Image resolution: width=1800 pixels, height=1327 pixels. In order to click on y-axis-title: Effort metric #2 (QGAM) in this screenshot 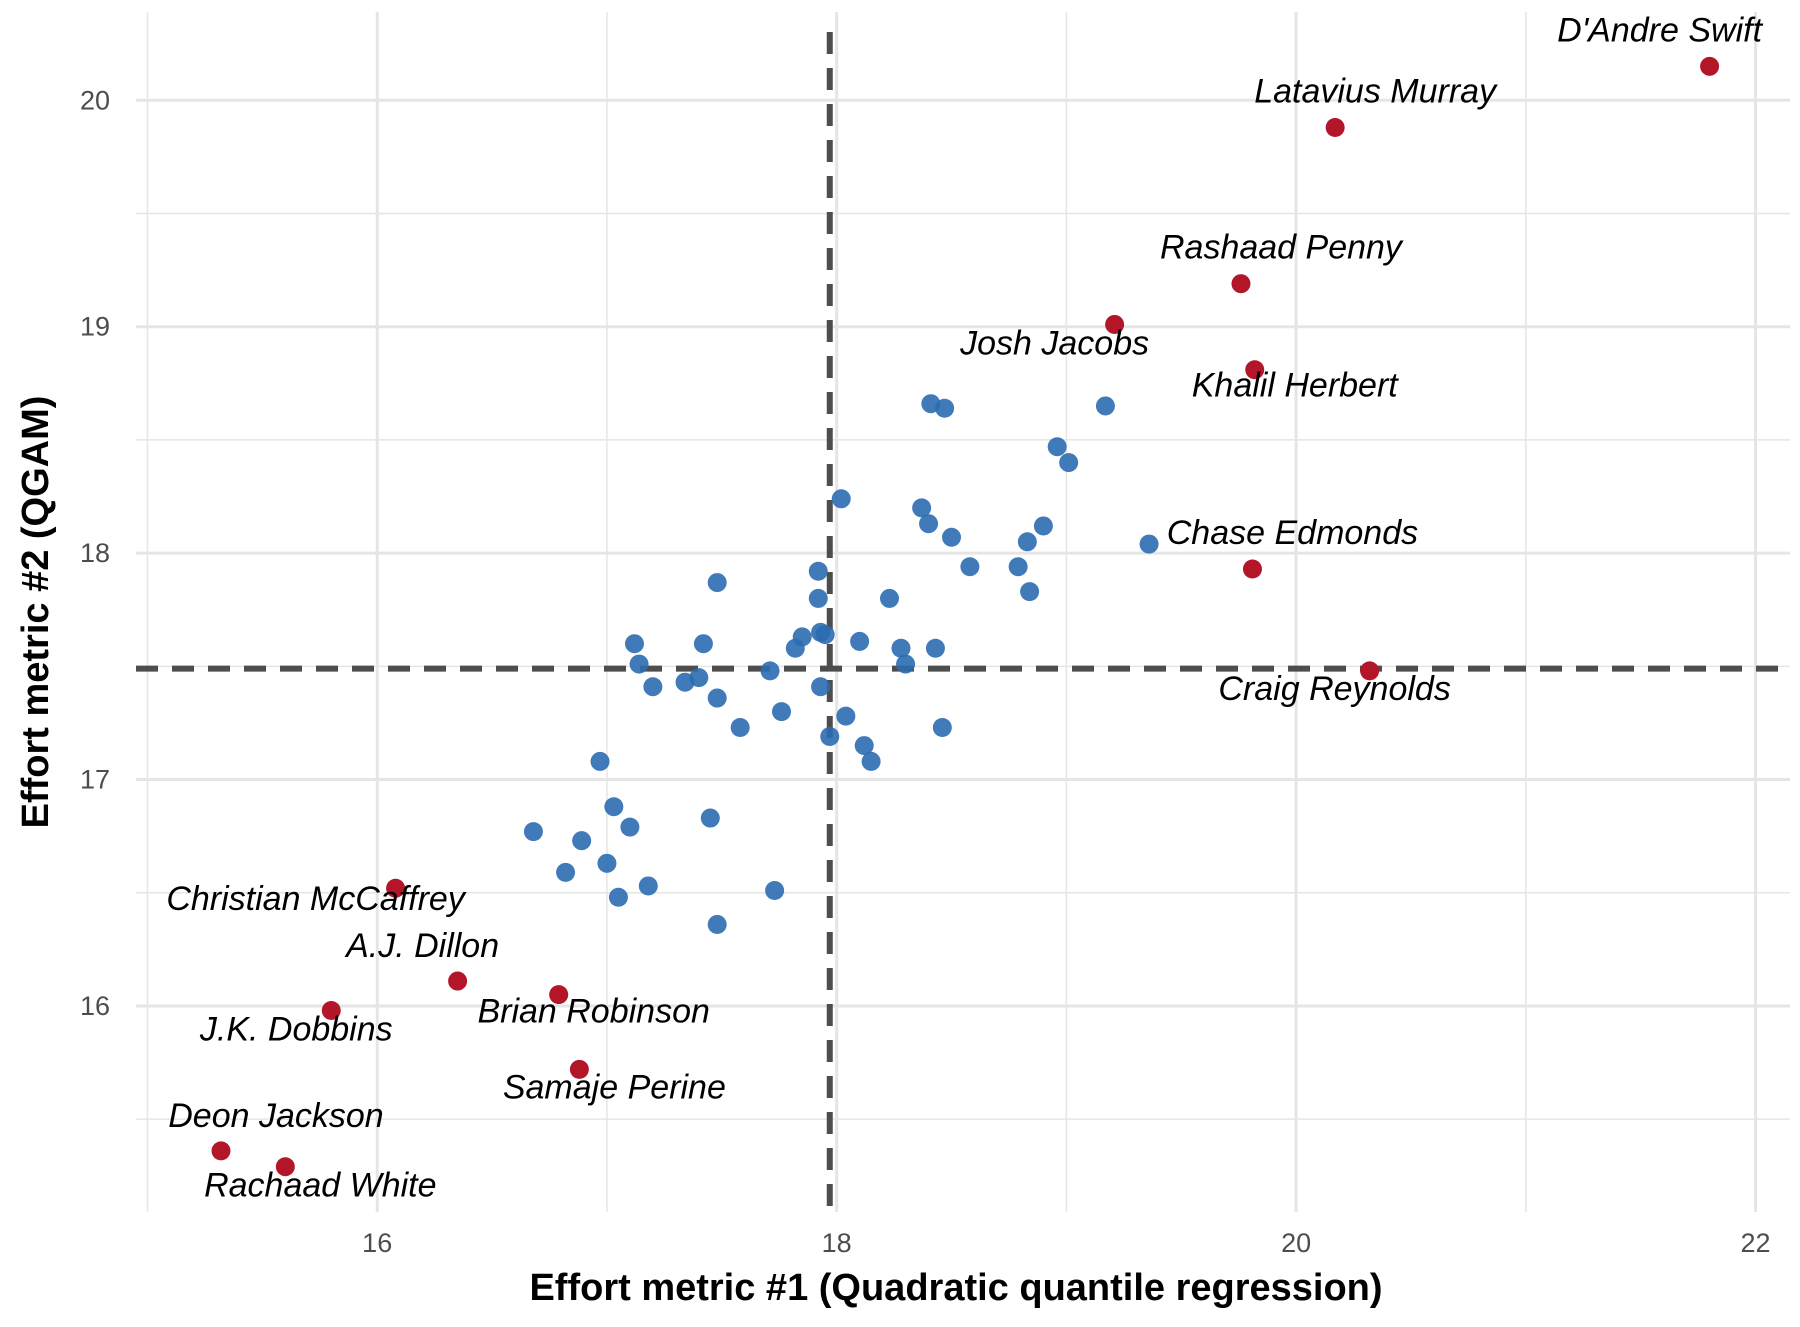, I will do `click(36, 612)`.